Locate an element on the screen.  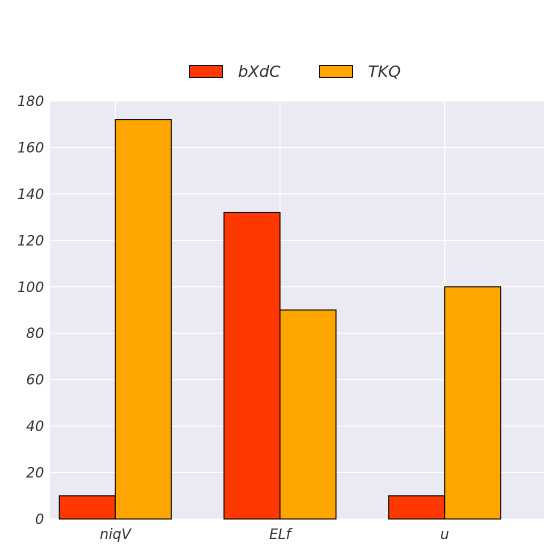
y-axis-ticks: 0 20 40 60 80 100 120 140 160 180 is located at coordinates (30, 311).